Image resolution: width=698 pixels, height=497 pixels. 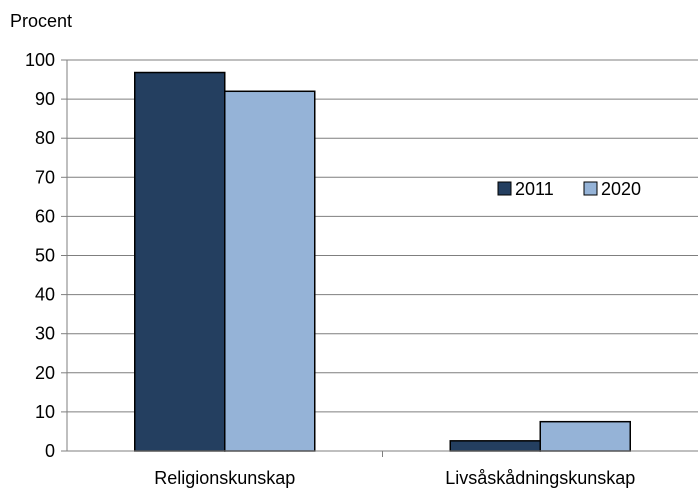 I want to click on y-tick-label: 100, so click(x=40, y=60).